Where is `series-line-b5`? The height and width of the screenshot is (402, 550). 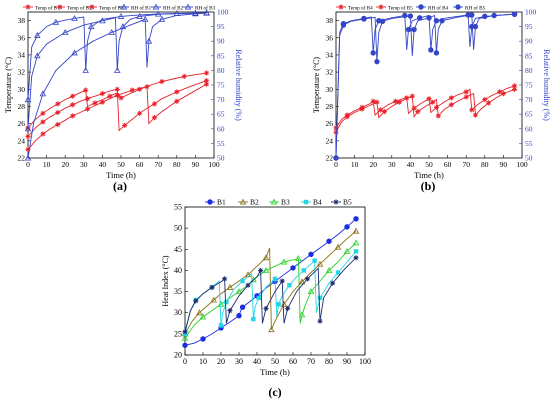
series-line-b5 is located at coordinates (270, 294).